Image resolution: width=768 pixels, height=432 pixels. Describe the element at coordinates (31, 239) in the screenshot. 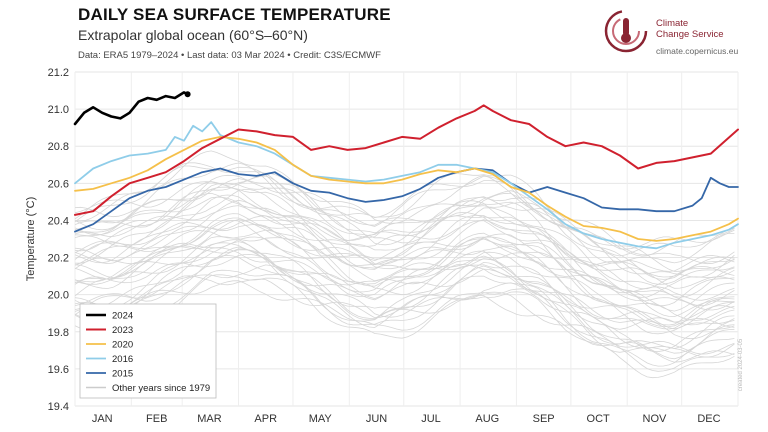

I see `y-axis-label: Temperature (°C)` at that location.